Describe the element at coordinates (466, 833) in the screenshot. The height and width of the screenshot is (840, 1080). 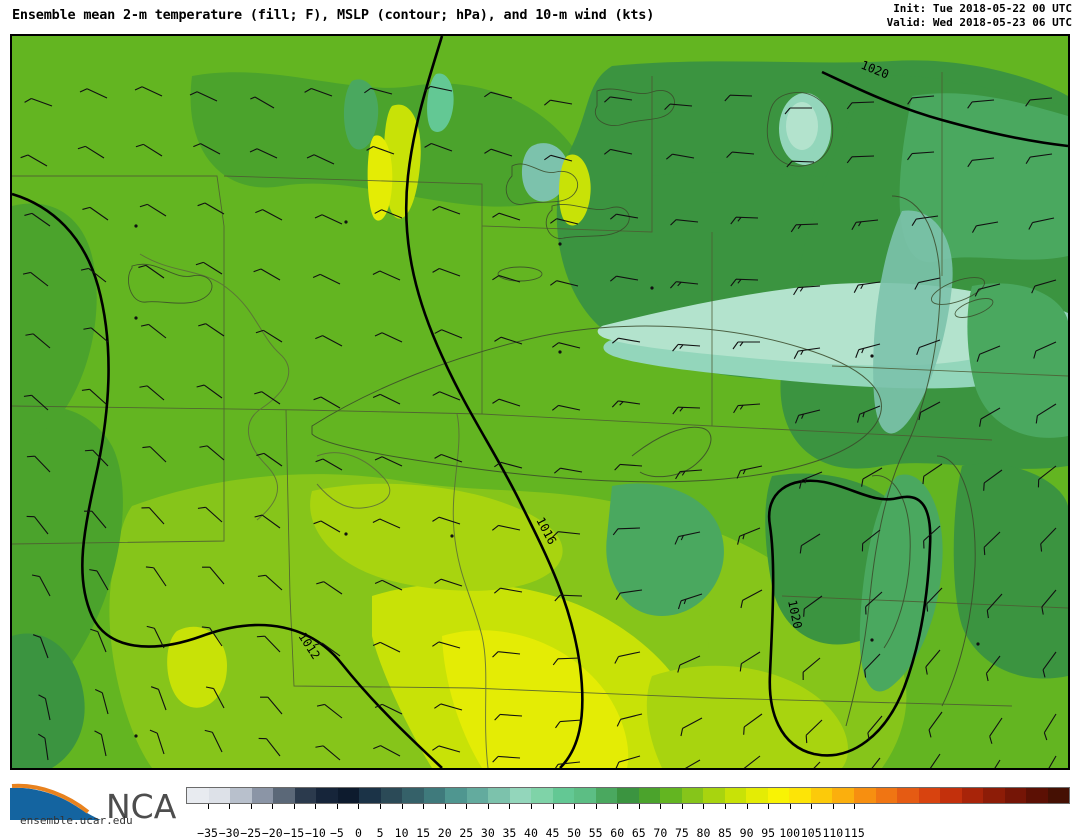
I see `colorbar-tick-label: 25` at that location.